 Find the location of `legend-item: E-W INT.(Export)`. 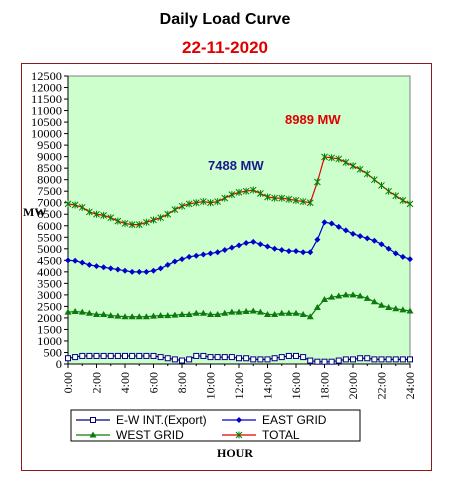

legend-item: E-W INT.(Export) is located at coordinates (141, 420).